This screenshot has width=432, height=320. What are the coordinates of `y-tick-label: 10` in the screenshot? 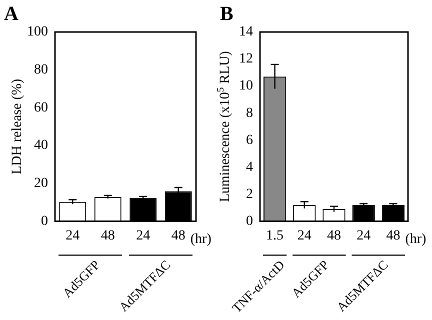 It's located at (246, 86).